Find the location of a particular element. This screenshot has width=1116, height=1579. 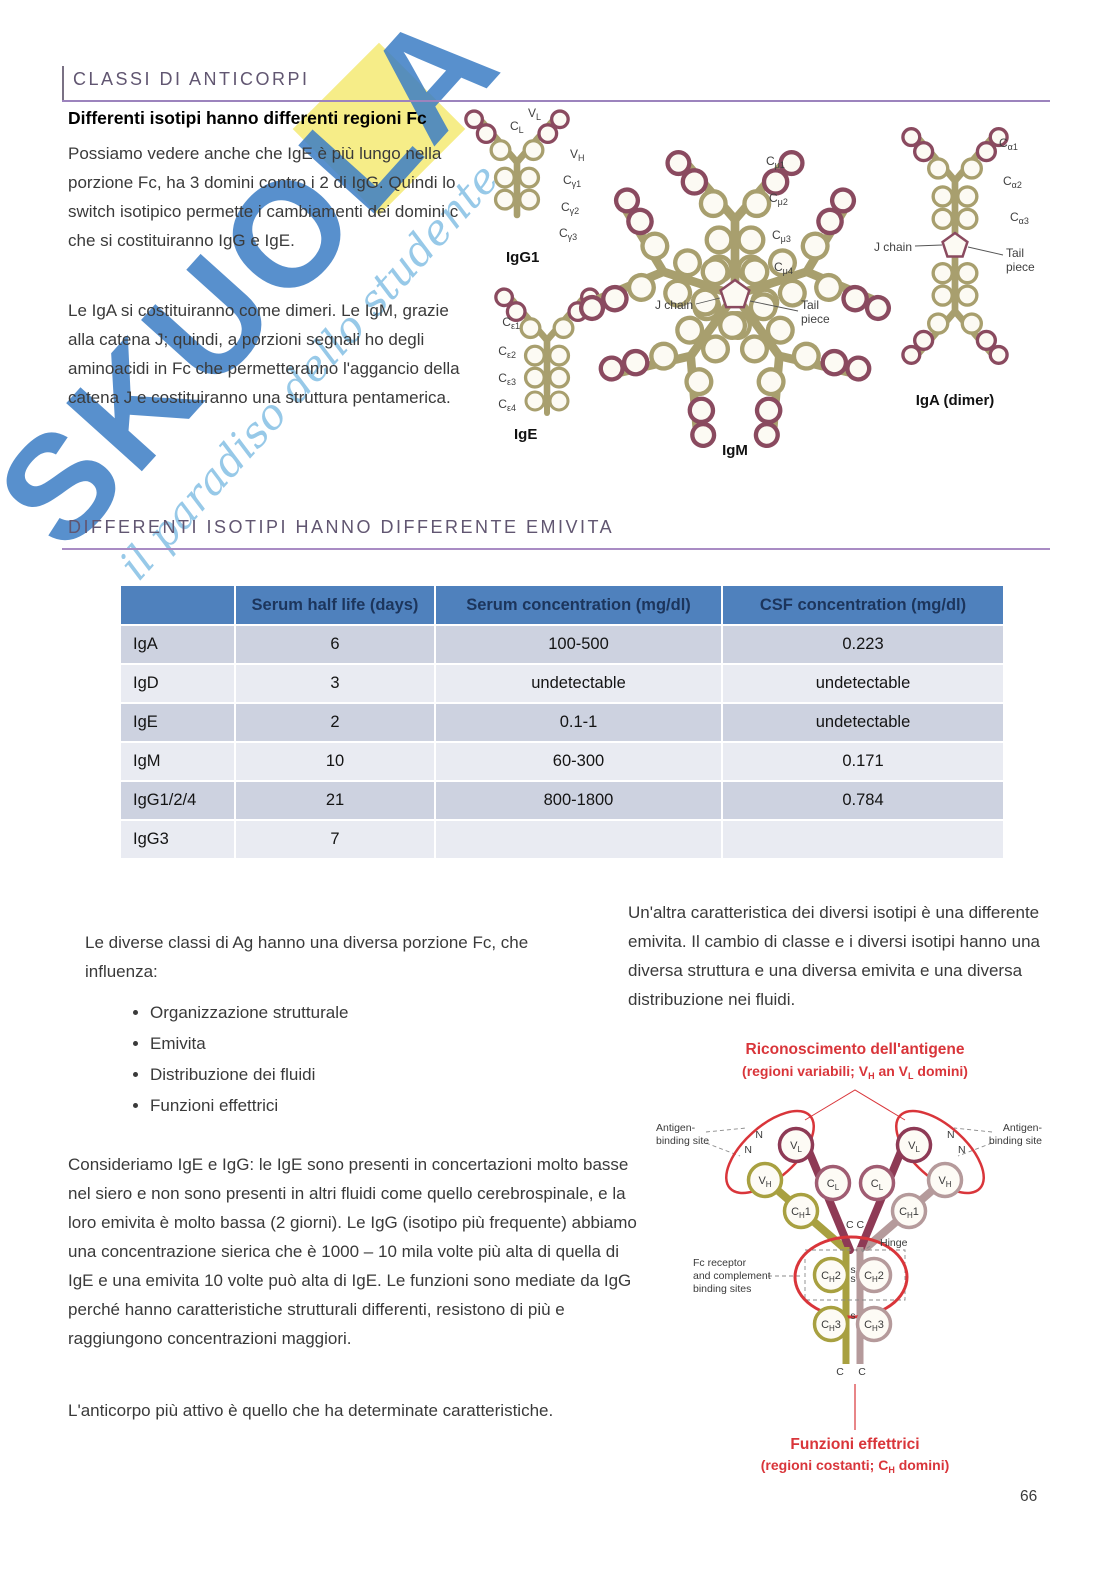

antigen-binding-site-right-label: Antigen-binding site is located at coordinates (1016, 1134).